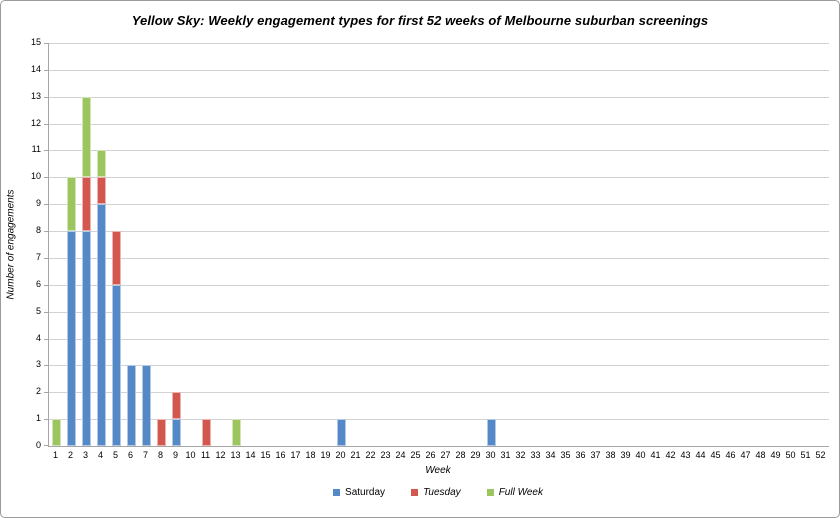 The image size is (840, 518). I want to click on y-axis-tick-labels: 0 1 2 3 4 5 6 7 8 9 10 11 12 13 14 15, so click(21, 244).